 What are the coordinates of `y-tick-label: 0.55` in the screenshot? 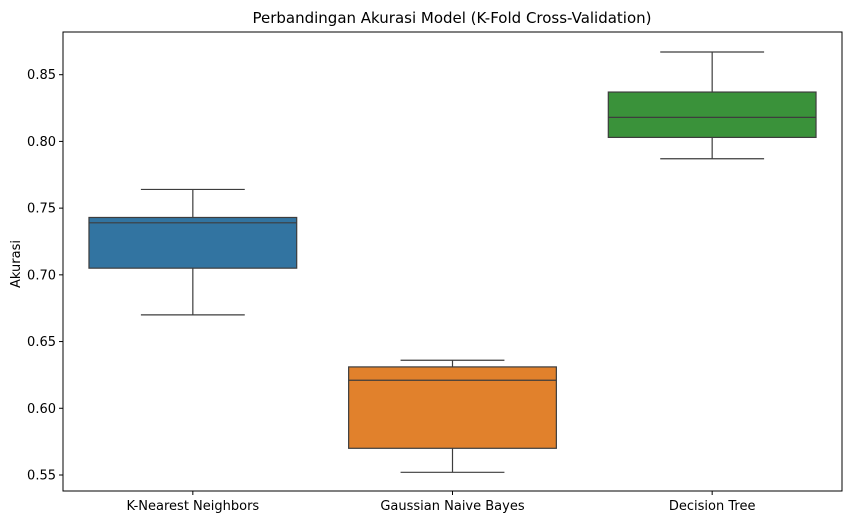 It's located at (41, 475).